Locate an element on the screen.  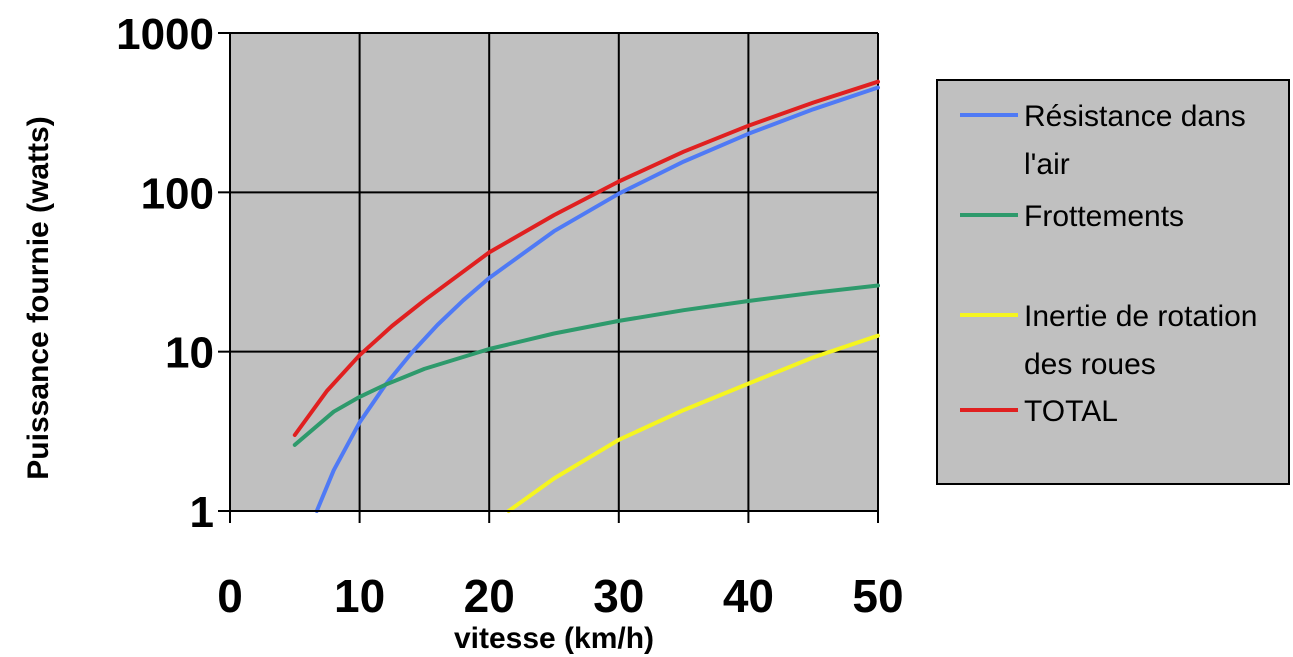
x-axis-label: vitesse (km/h) is located at coordinates (554, 638).